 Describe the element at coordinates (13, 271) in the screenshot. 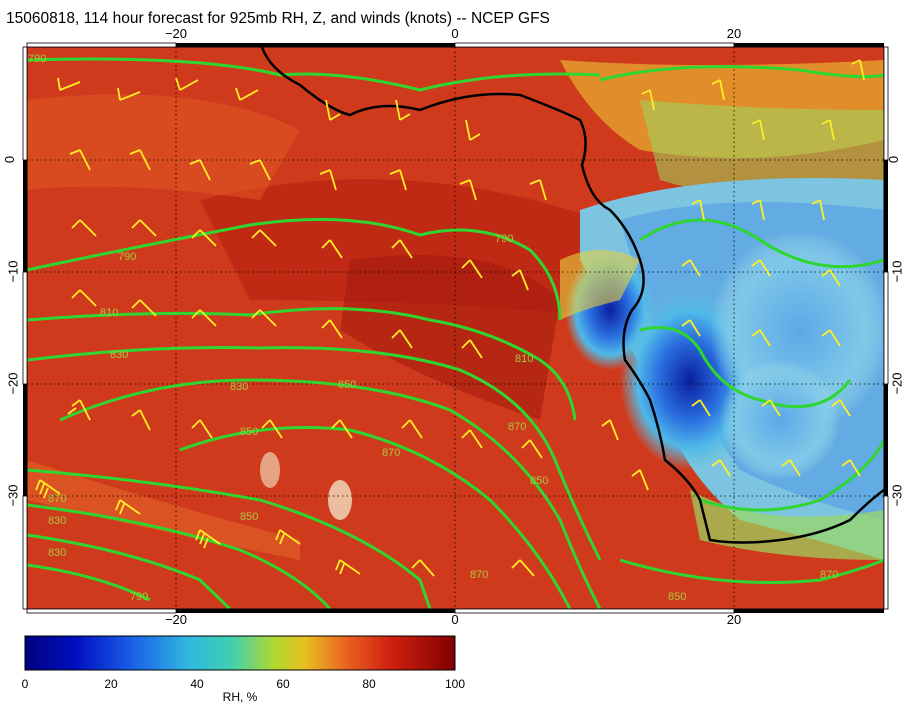

I see `lat-tick-left-2: −10` at that location.